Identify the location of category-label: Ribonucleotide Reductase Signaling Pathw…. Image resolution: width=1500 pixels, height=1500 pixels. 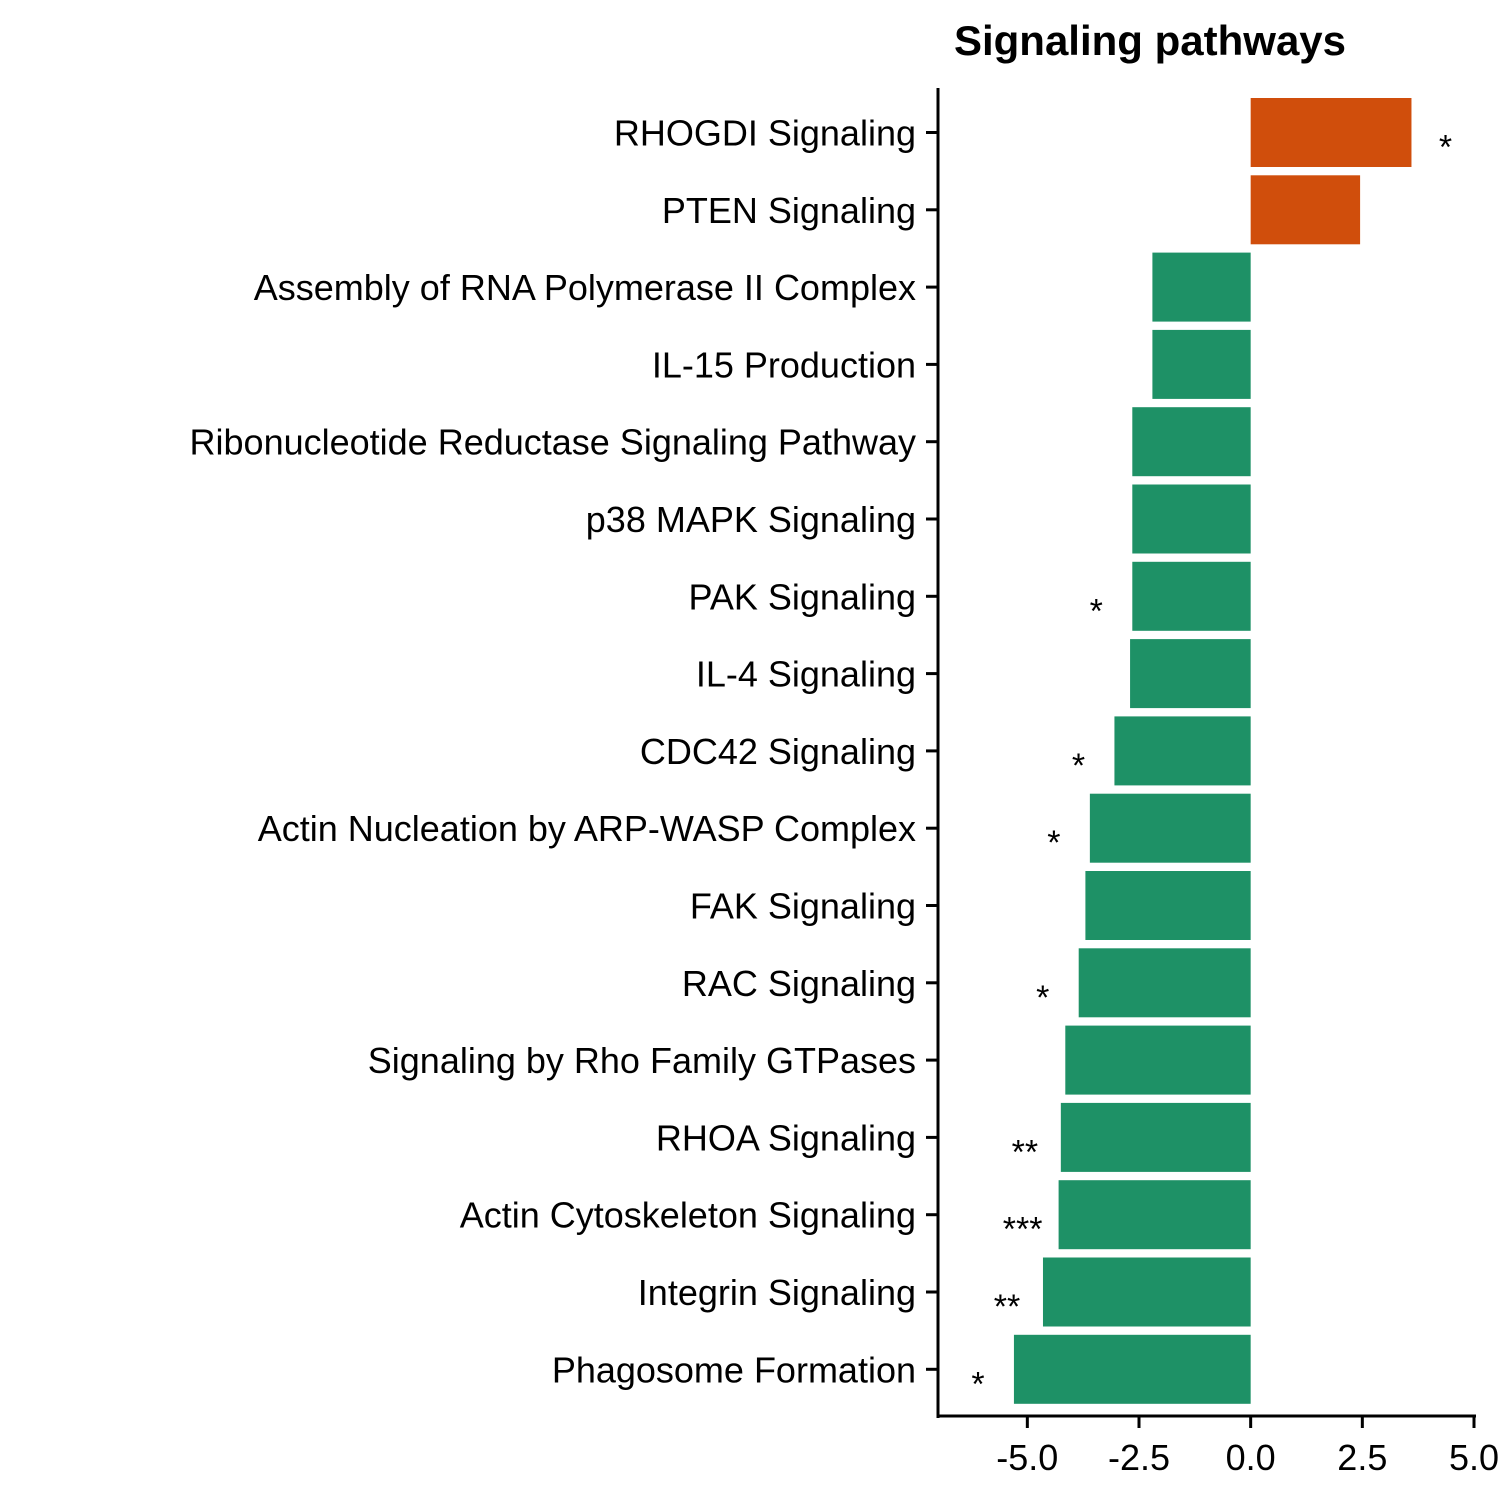
(553, 442).